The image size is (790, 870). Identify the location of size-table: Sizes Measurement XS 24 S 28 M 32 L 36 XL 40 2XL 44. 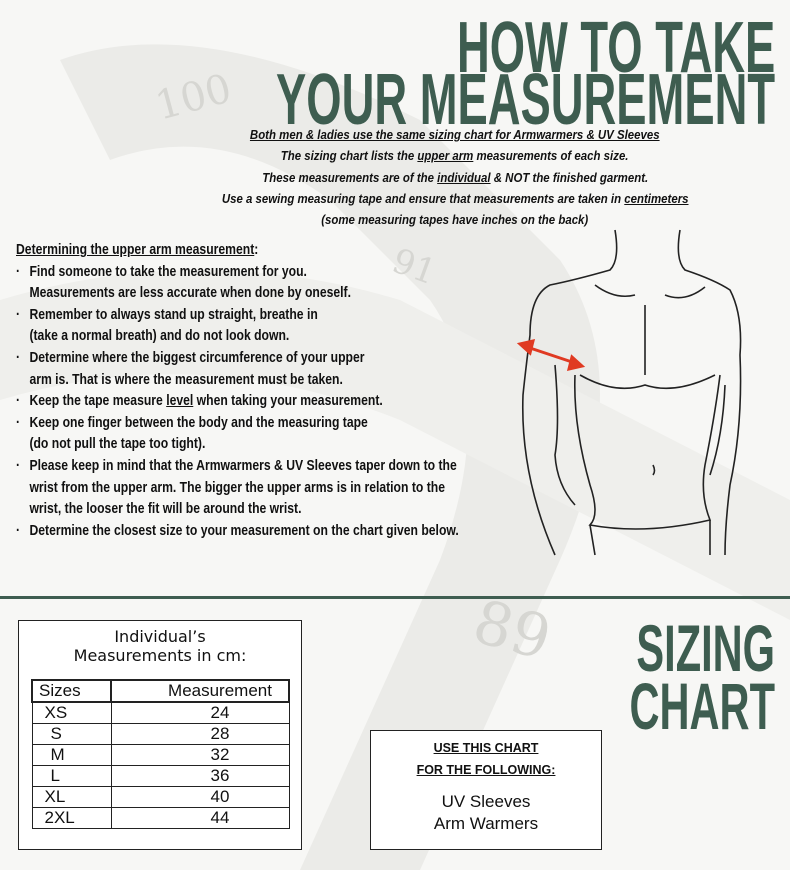
(160, 754).